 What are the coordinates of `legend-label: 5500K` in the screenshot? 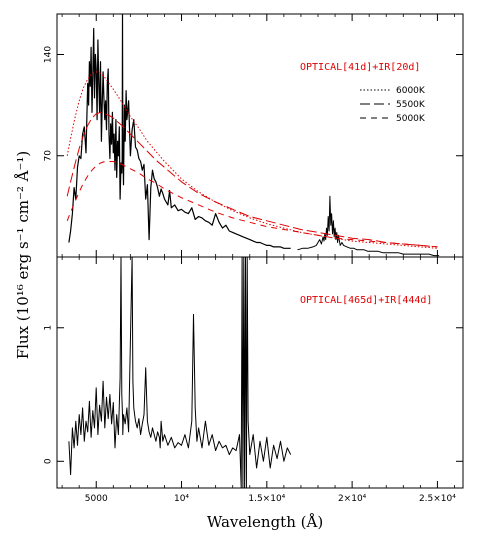 It's located at (411, 105).